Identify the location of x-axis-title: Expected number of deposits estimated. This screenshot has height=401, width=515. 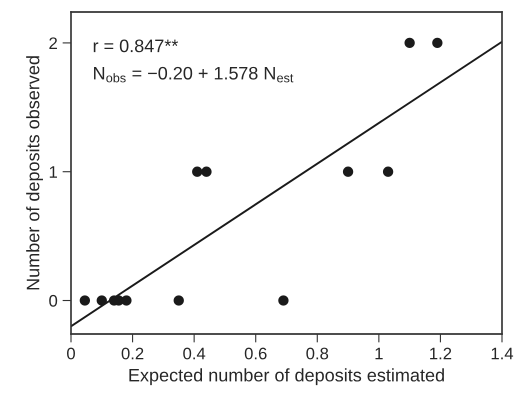
(286, 377).